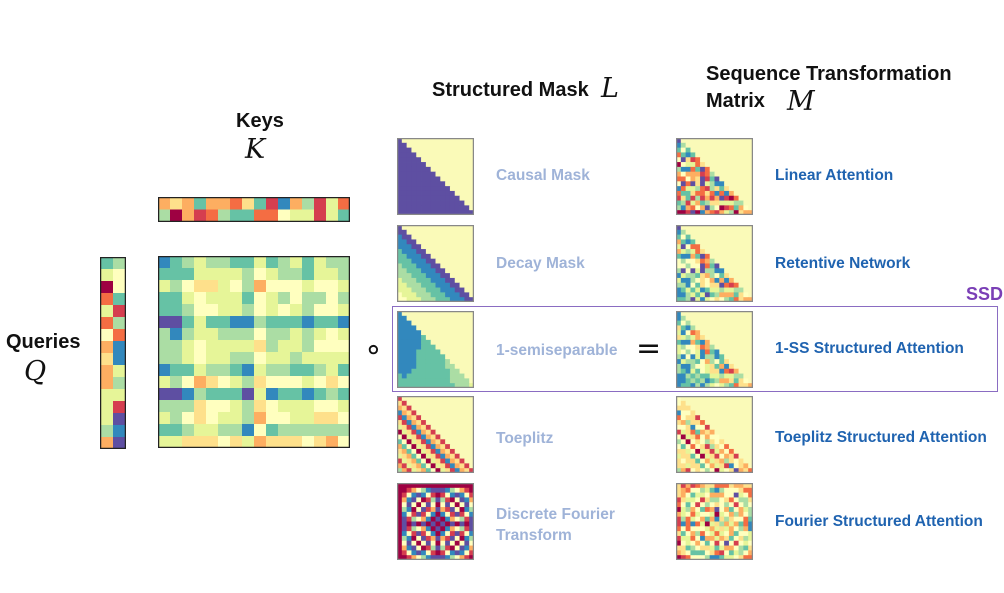 Image resolution: width=1004 pixels, height=593 pixels. I want to click on mask-label-fourier-line1: Discrete Fourier, so click(555, 514).